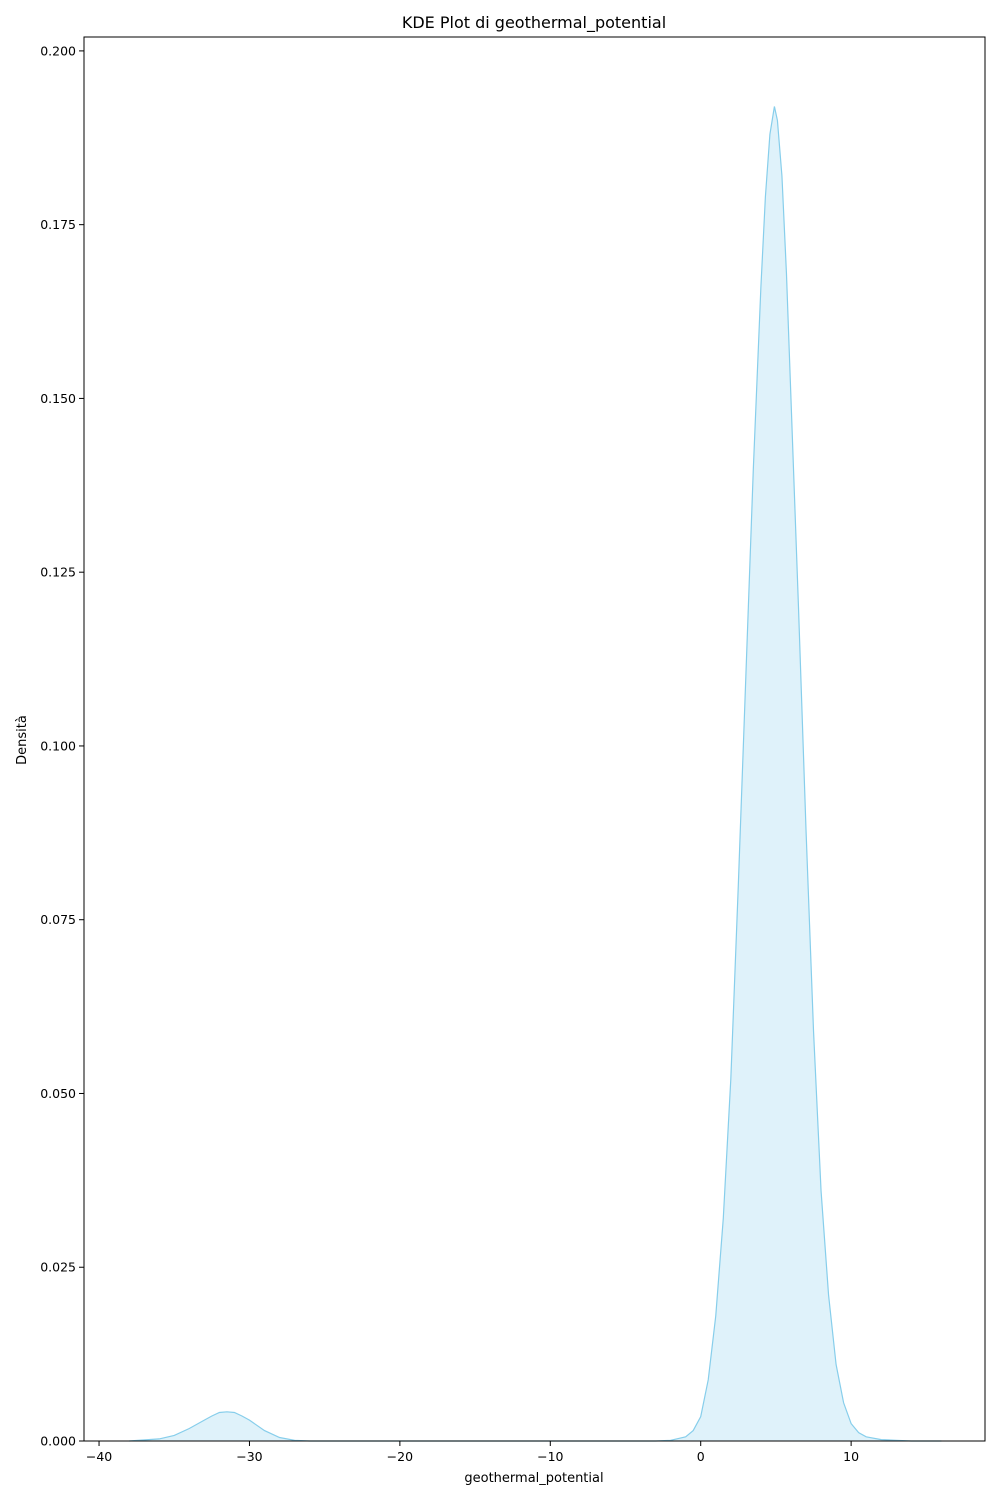 This screenshot has width=1000, height=1500. What do you see at coordinates (58, 1093) in the screenshot?
I see `y-tick-label: 0.050` at bounding box center [58, 1093].